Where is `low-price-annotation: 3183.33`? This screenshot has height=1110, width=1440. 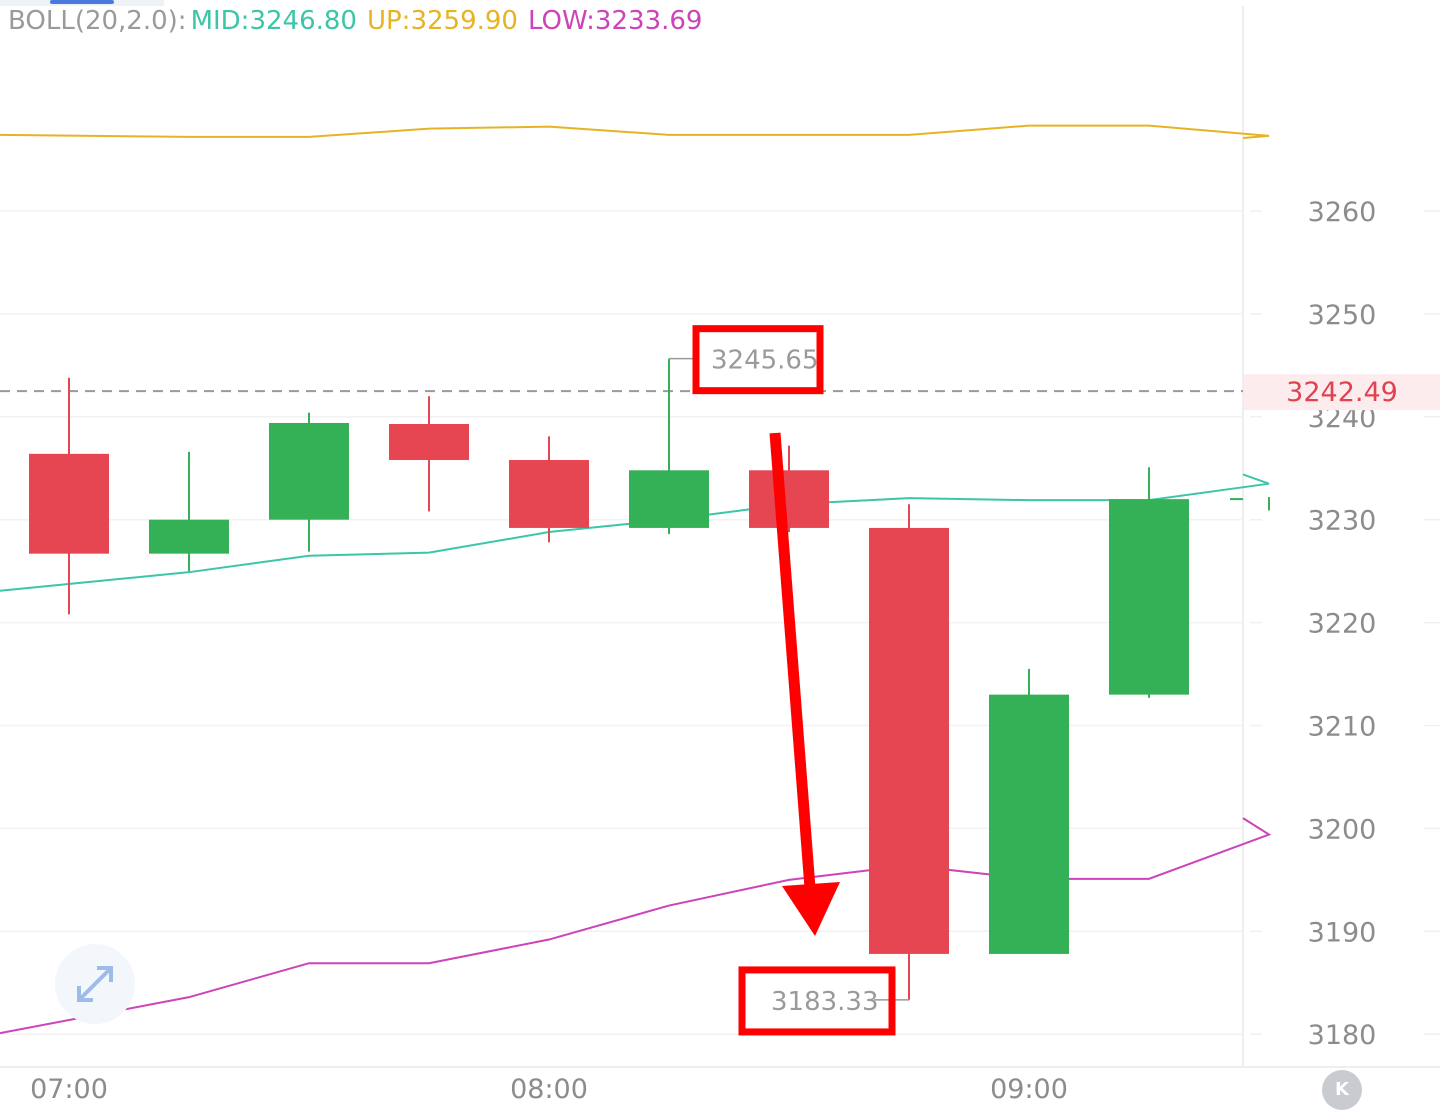 low-price-annotation: 3183.33 is located at coordinates (823, 1001).